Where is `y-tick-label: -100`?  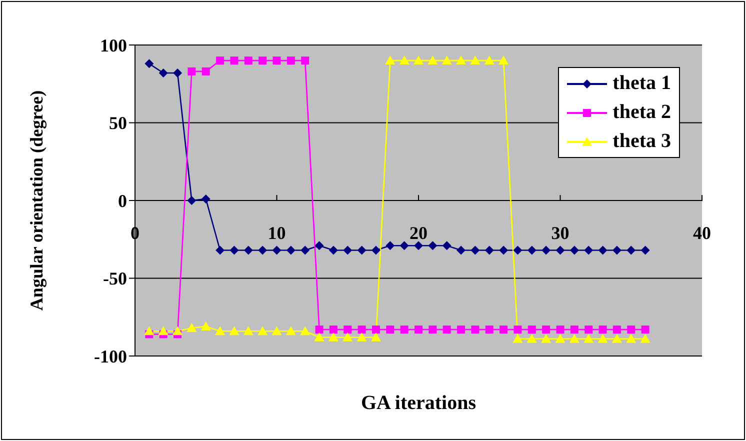
y-tick-label: -100 is located at coordinates (110, 356).